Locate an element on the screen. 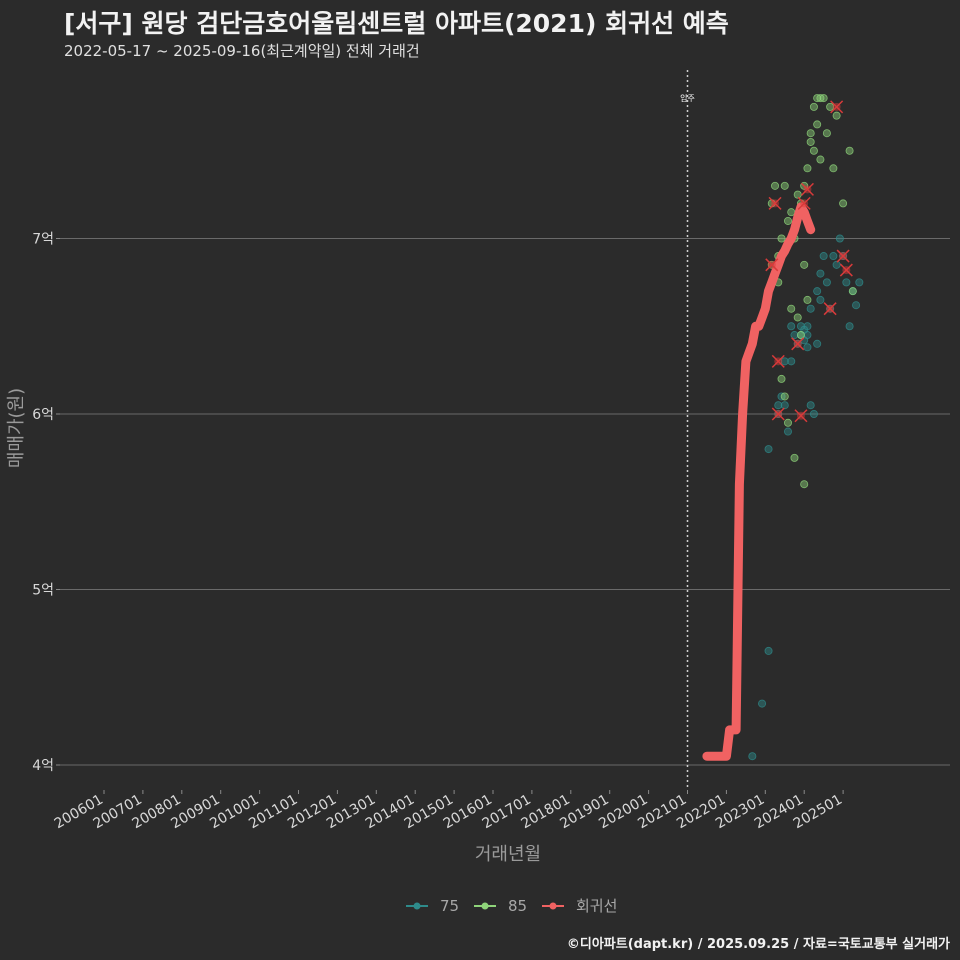 Image resolution: width=960 pixels, height=960 pixels. move-in-line: 입주 is located at coordinates (687, 430).